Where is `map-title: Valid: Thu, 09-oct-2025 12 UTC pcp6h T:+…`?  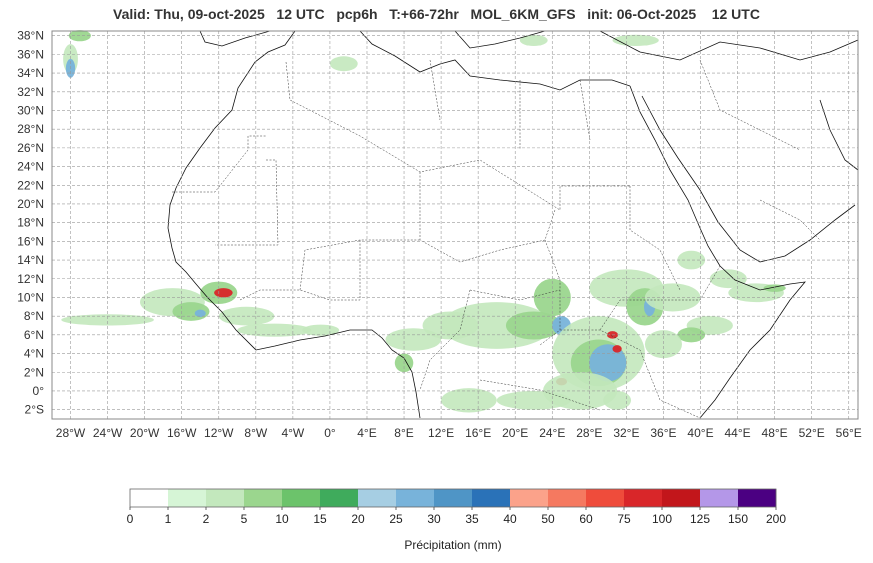 map-title: Valid: Thu, 09-oct-2025 12 UTC pcp6h T:+… is located at coordinates (436, 14).